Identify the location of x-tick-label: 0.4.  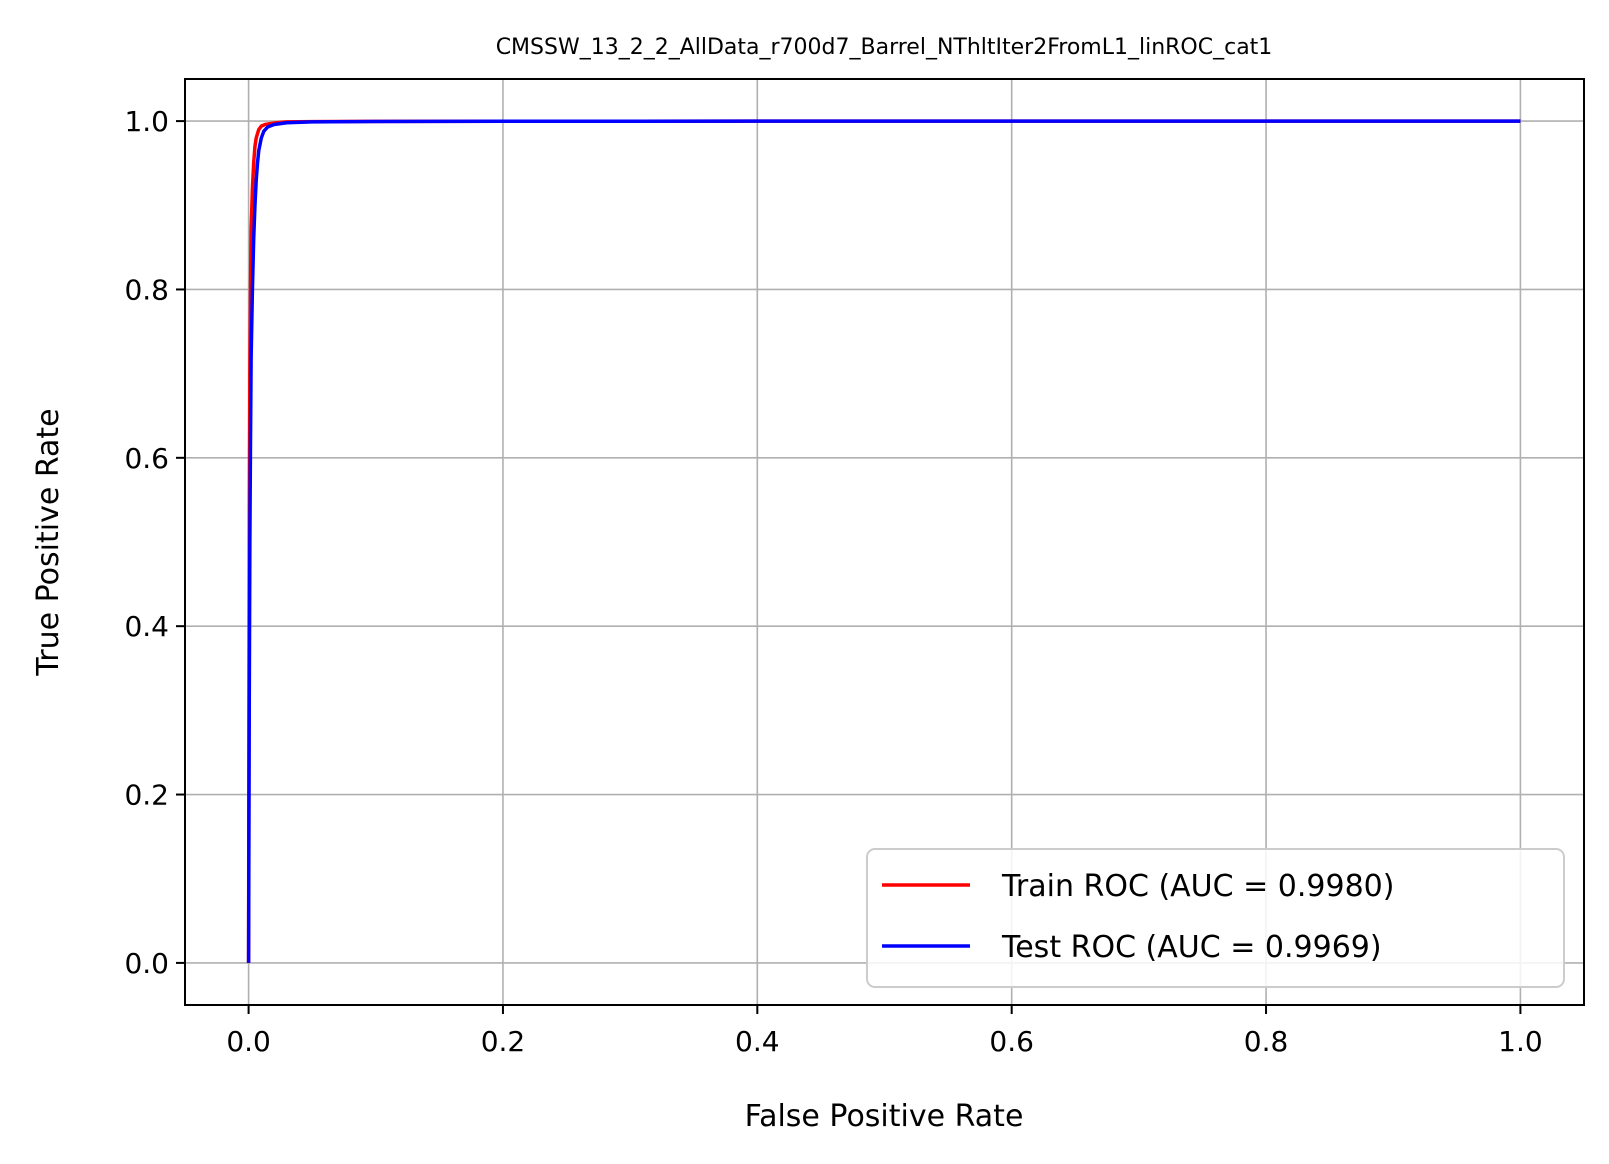
(757, 1041).